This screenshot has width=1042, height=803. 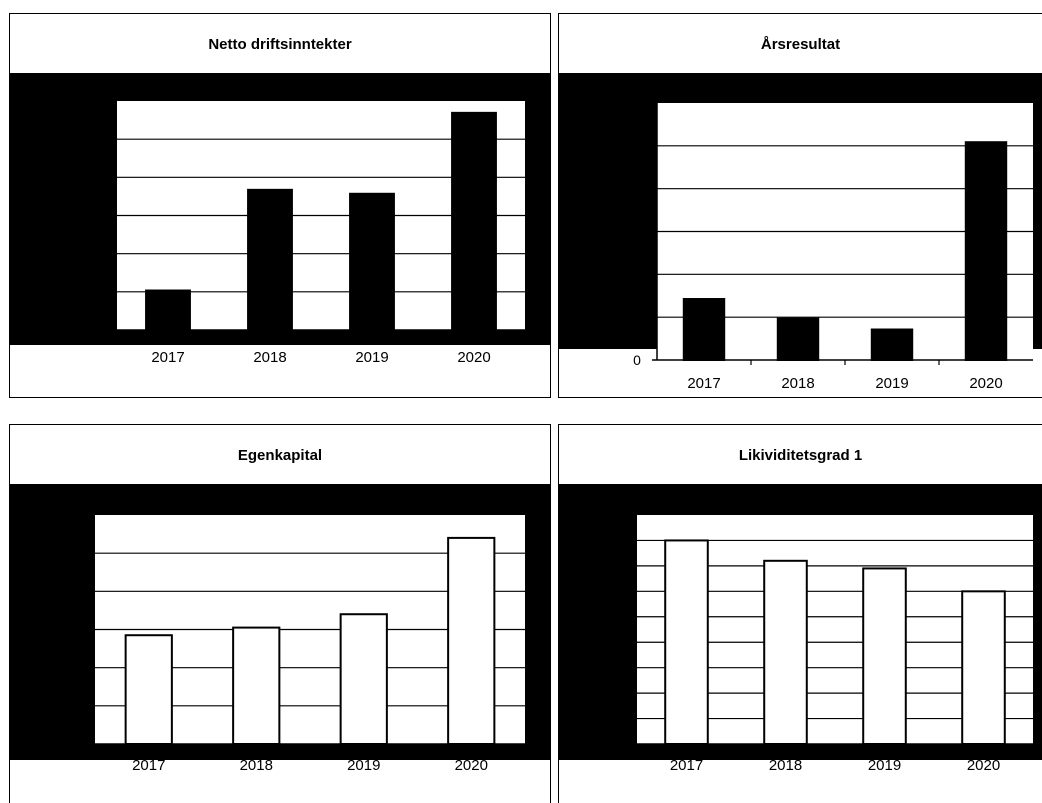 I want to click on chart-title: Egenkapital, so click(x=280, y=455).